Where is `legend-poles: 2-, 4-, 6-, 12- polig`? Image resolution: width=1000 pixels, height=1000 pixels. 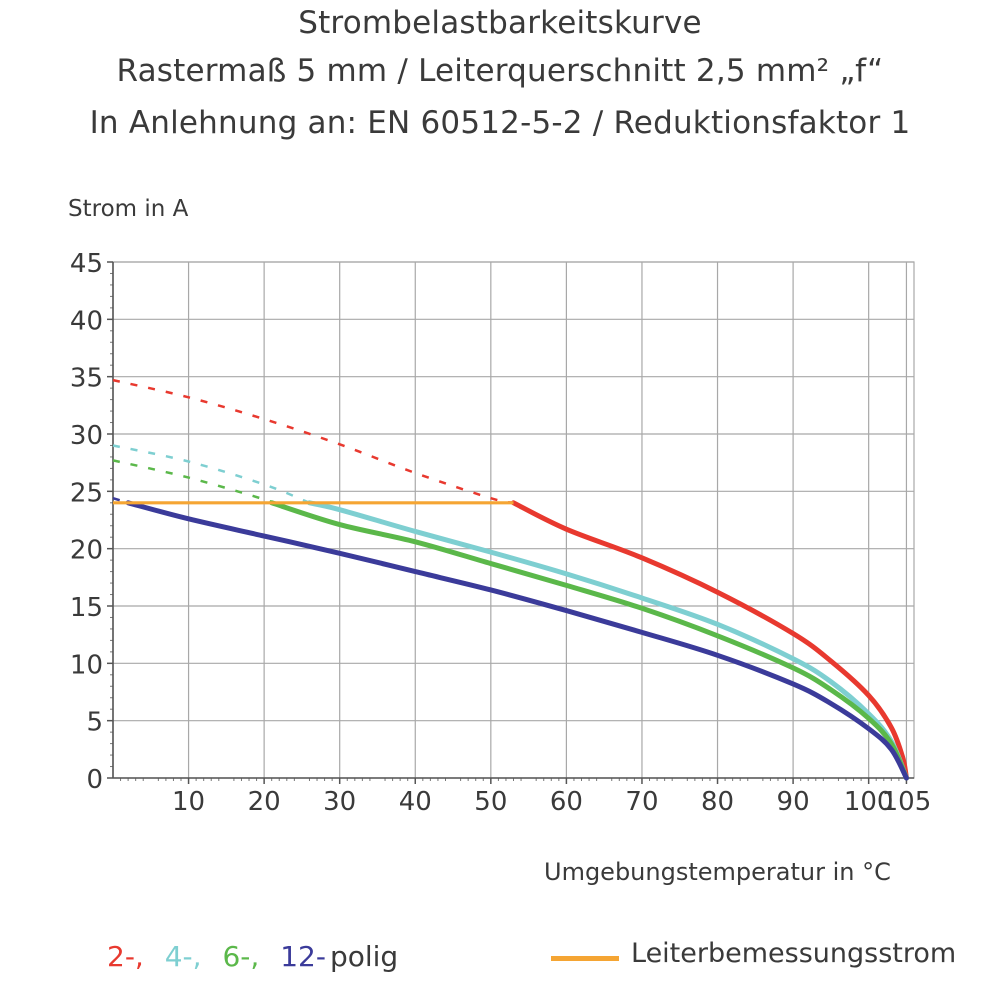
legend-poles: 2-, 4-, 6-, 12- polig is located at coordinates (252, 956).